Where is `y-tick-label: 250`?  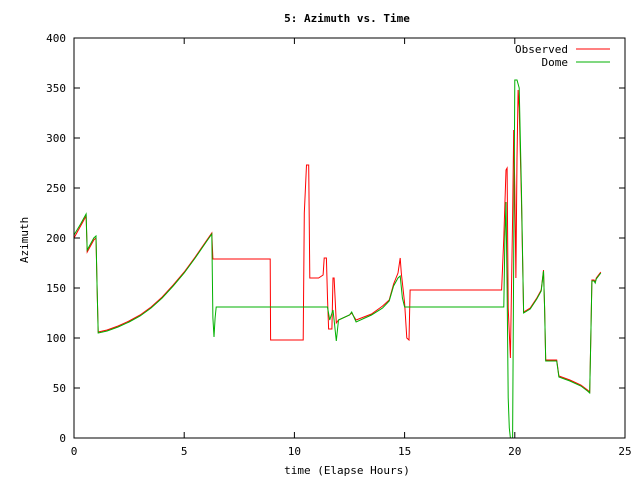
y-tick-label: 250 is located at coordinates (56, 188).